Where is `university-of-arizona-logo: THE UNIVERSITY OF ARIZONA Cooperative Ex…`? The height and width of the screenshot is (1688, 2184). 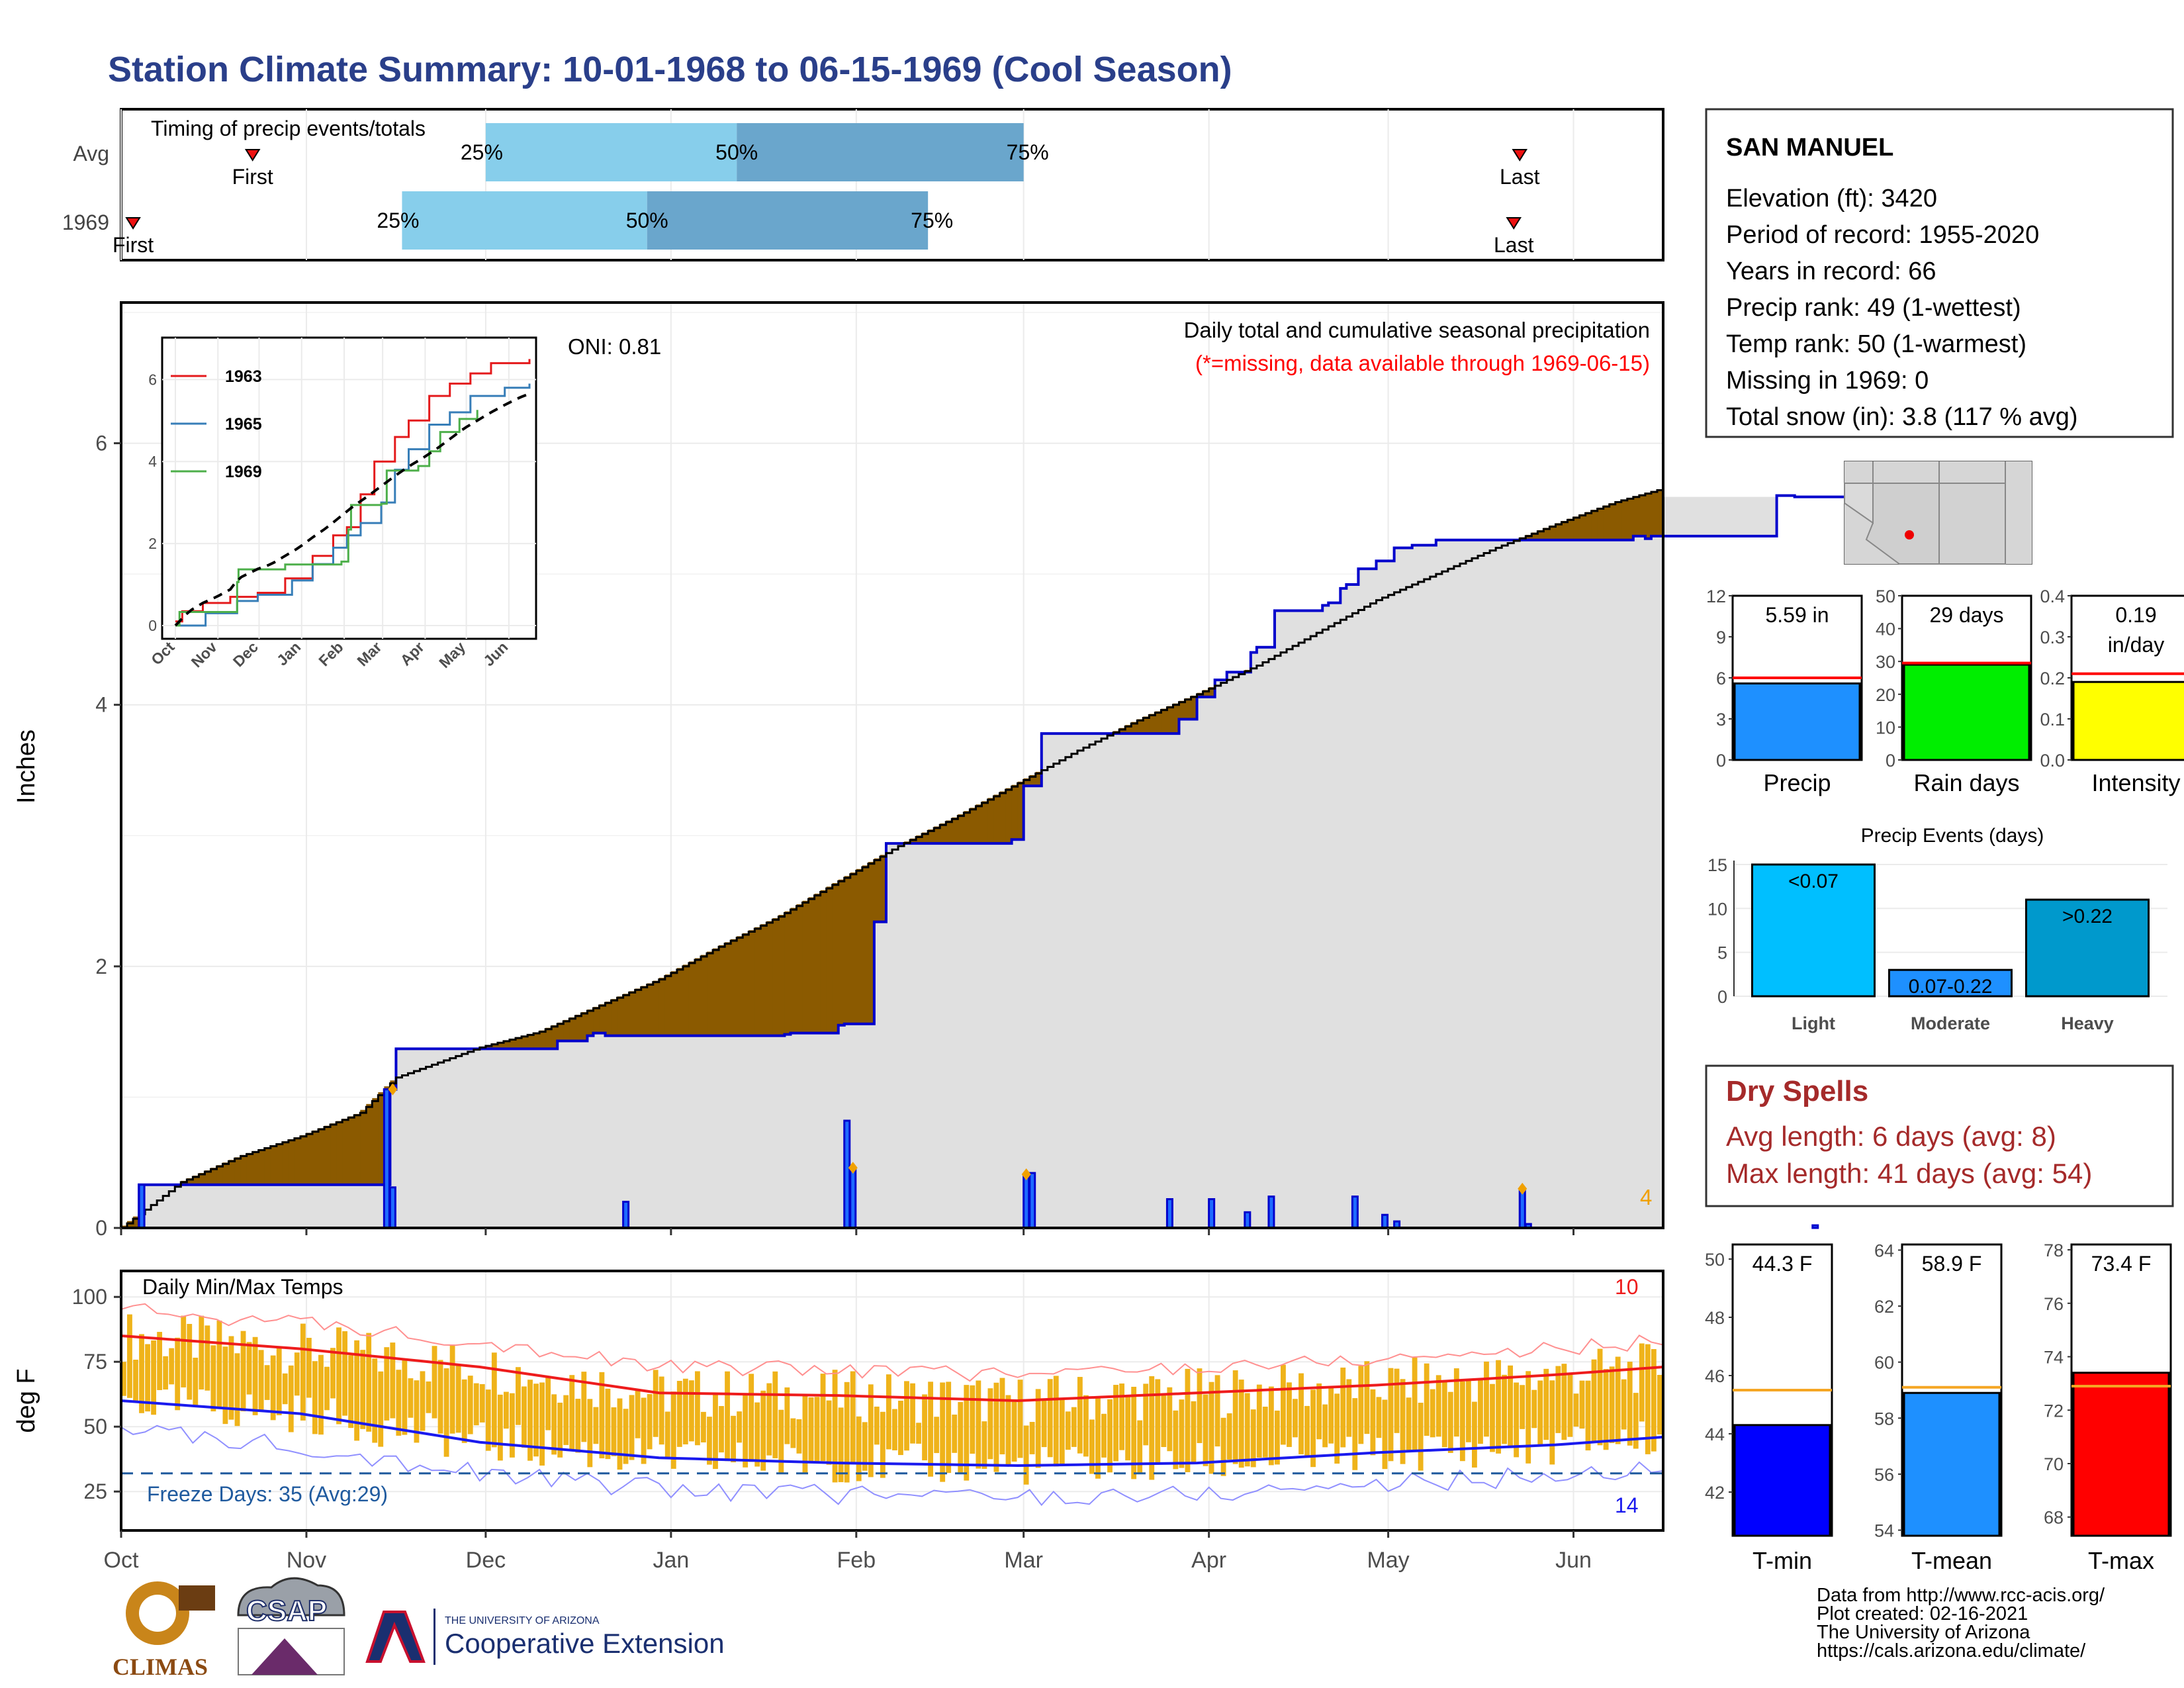 university-of-arizona-logo: THE UNIVERSITY OF ARIZONA Cooperative Ex… is located at coordinates (545, 1637).